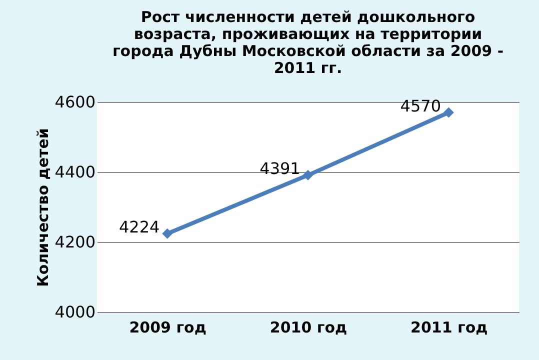 This screenshot has height=360, width=539. What do you see at coordinates (75, 312) in the screenshot?
I see `y-tick-label: 4000` at bounding box center [75, 312].